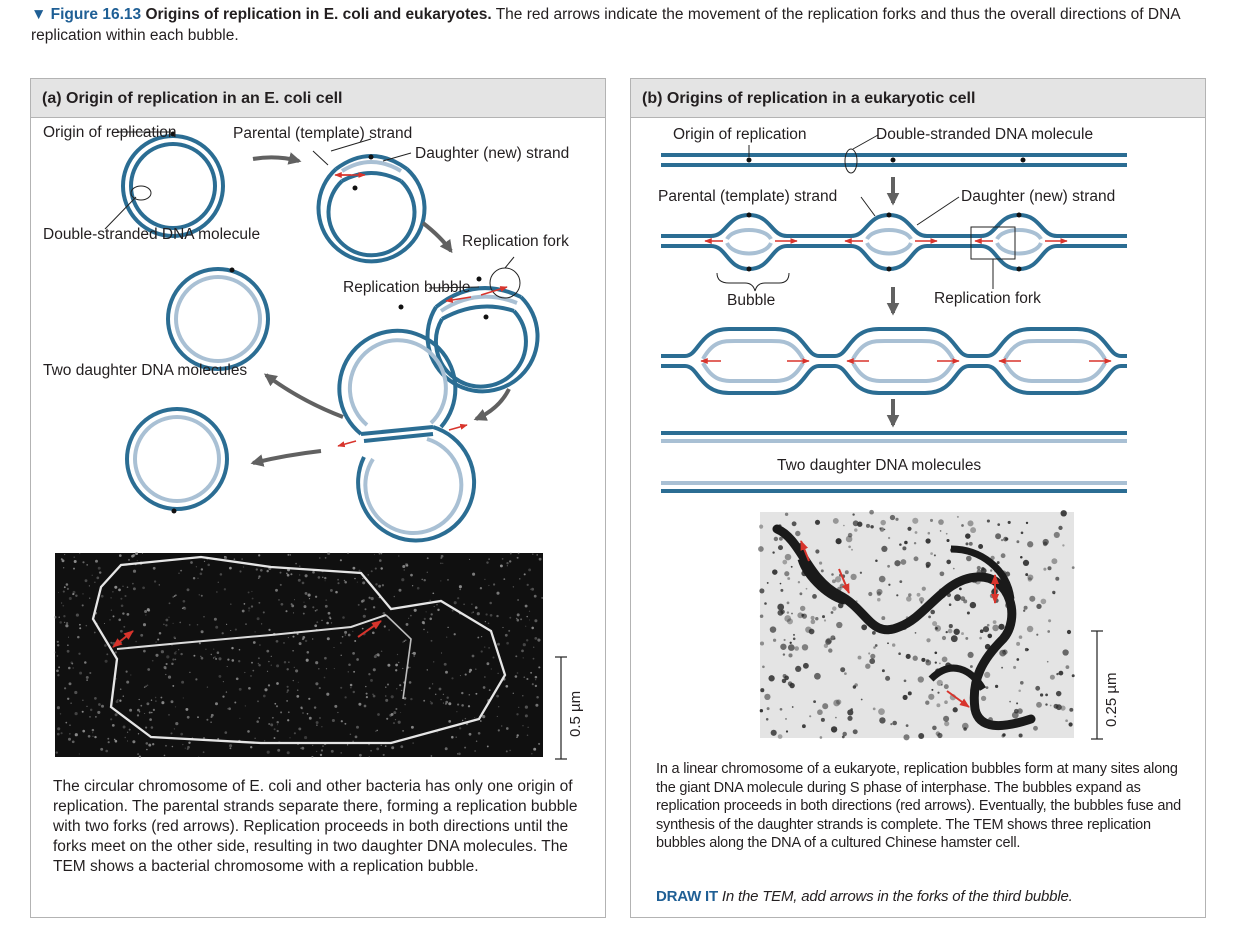 This screenshot has width=1234, height=932. I want to click on eukaryote-step3-bubbles, so click(894, 361).